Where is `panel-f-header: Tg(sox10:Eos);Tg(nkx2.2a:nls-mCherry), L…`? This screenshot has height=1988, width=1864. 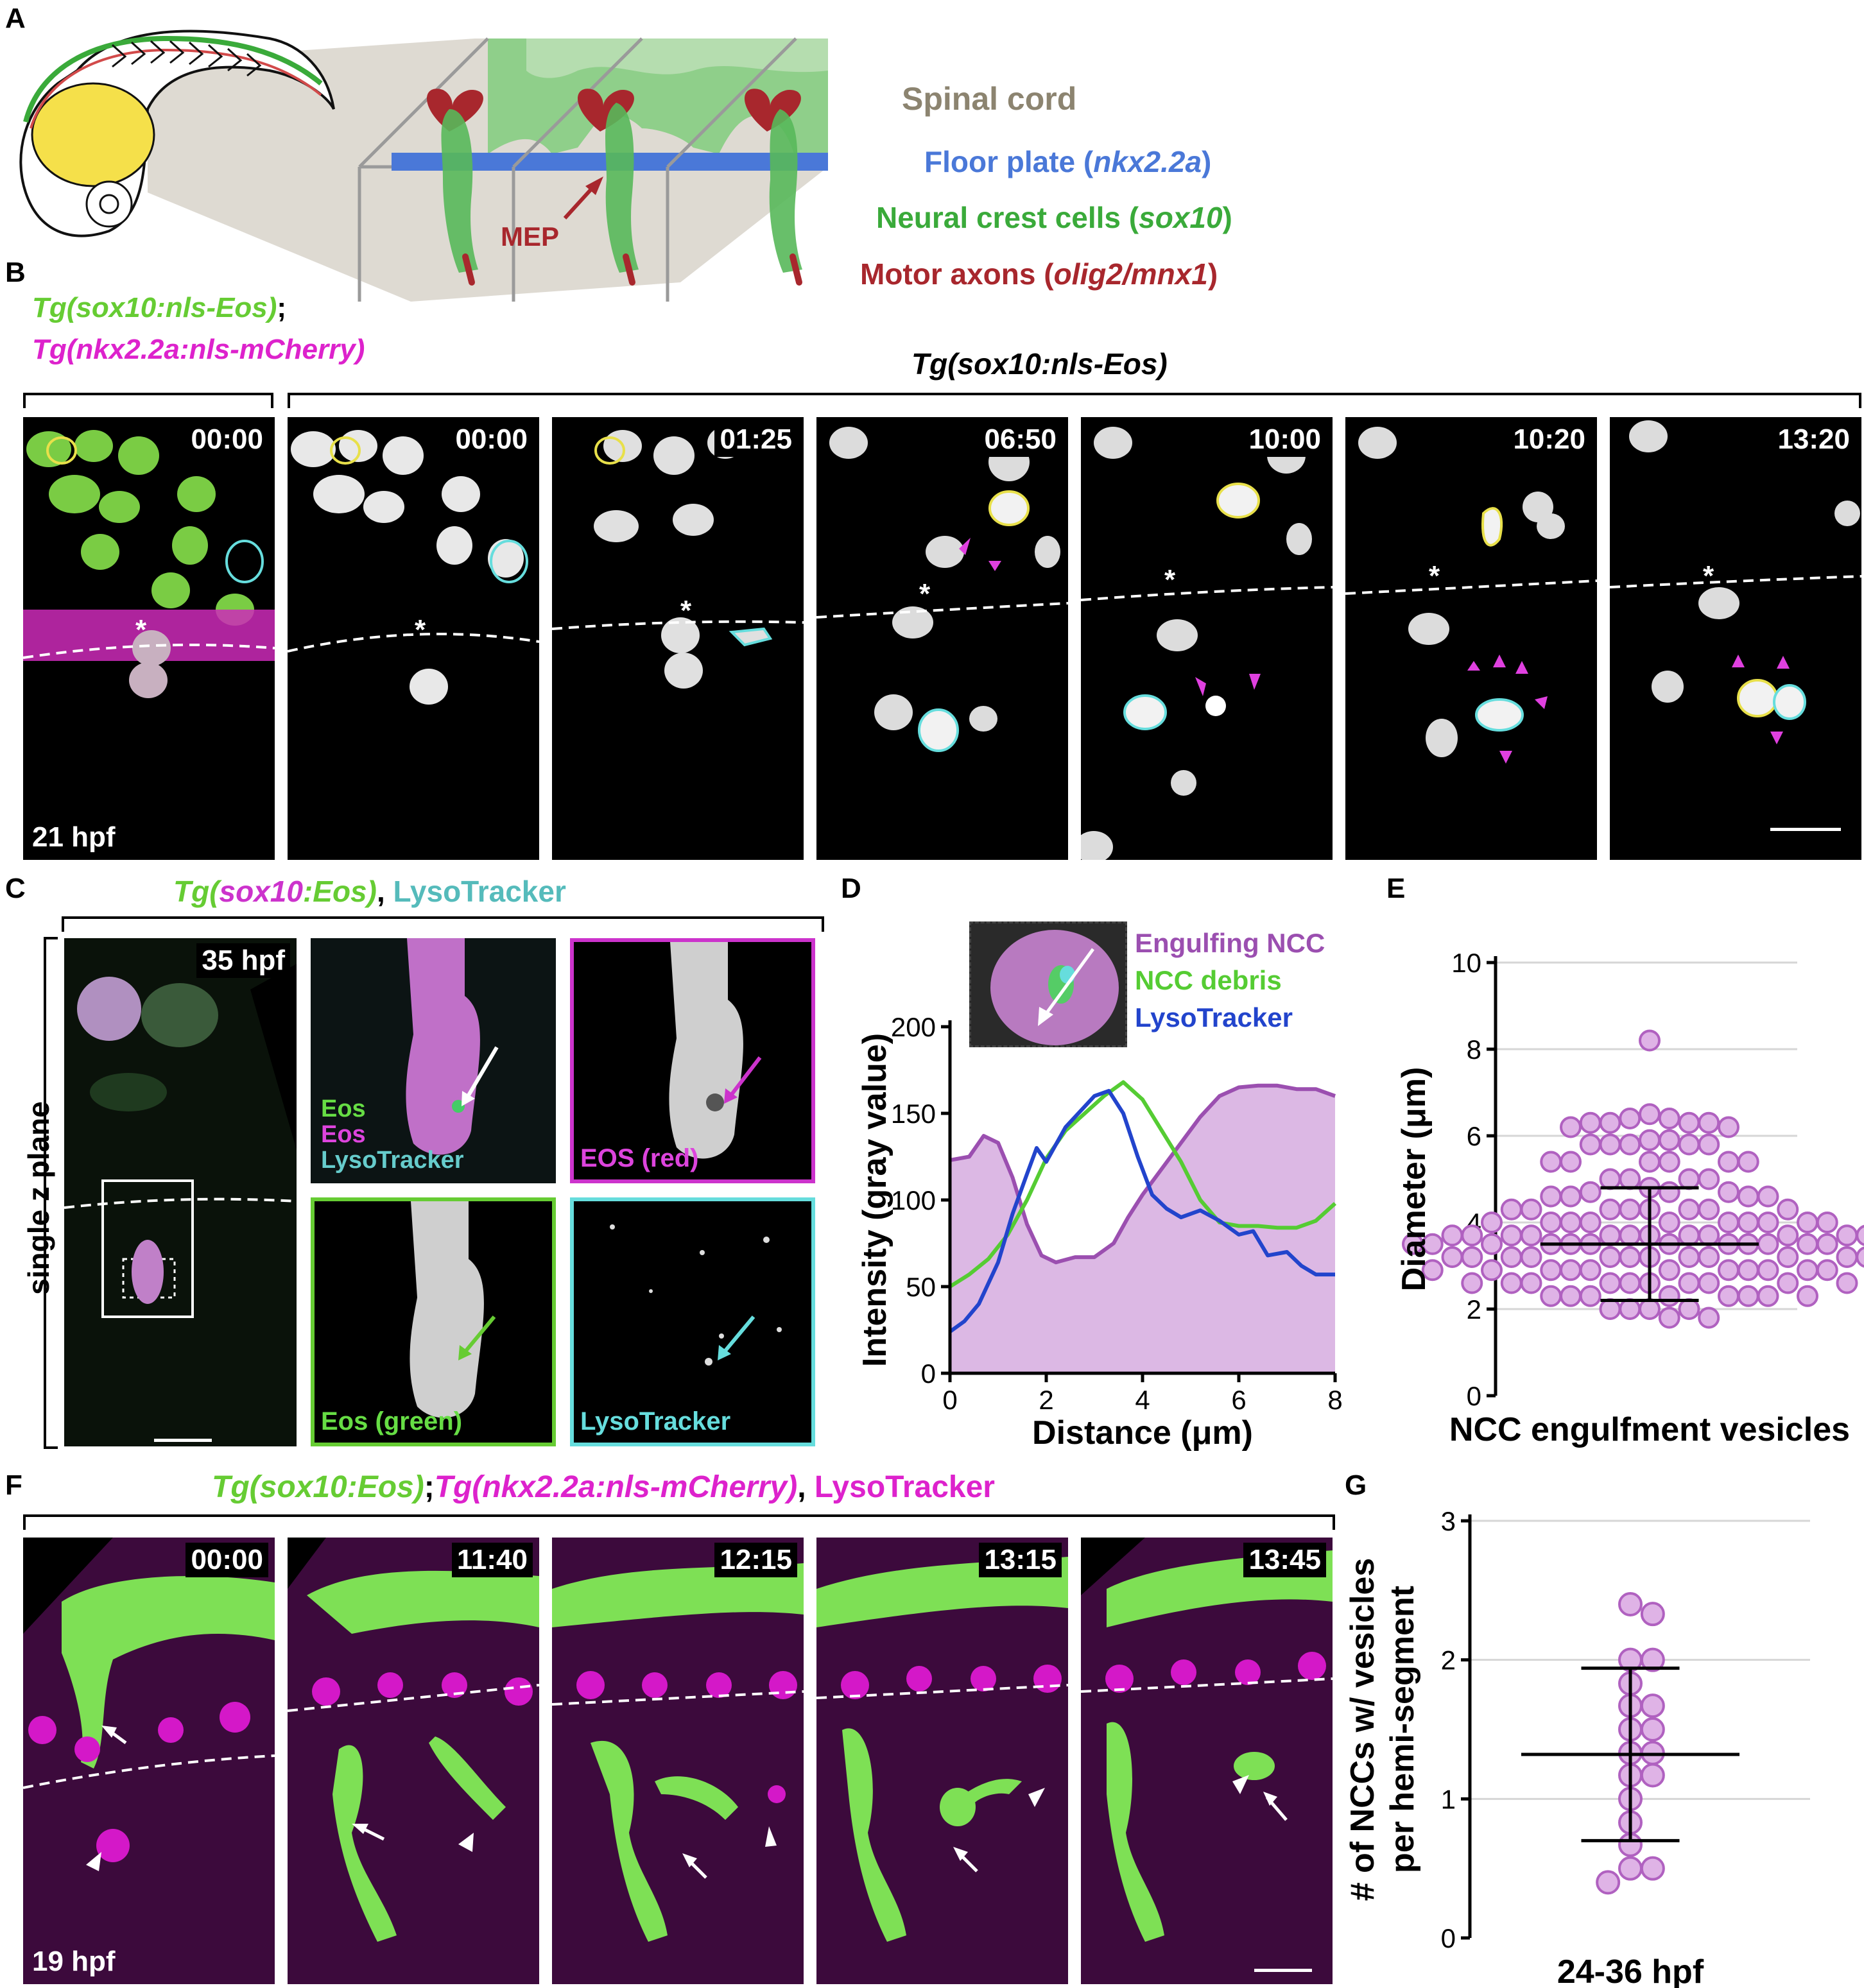
panel-f-header: Tg(sox10:Eos);Tg(nkx2.2a:nls-mCherry), L… is located at coordinates (603, 1487).